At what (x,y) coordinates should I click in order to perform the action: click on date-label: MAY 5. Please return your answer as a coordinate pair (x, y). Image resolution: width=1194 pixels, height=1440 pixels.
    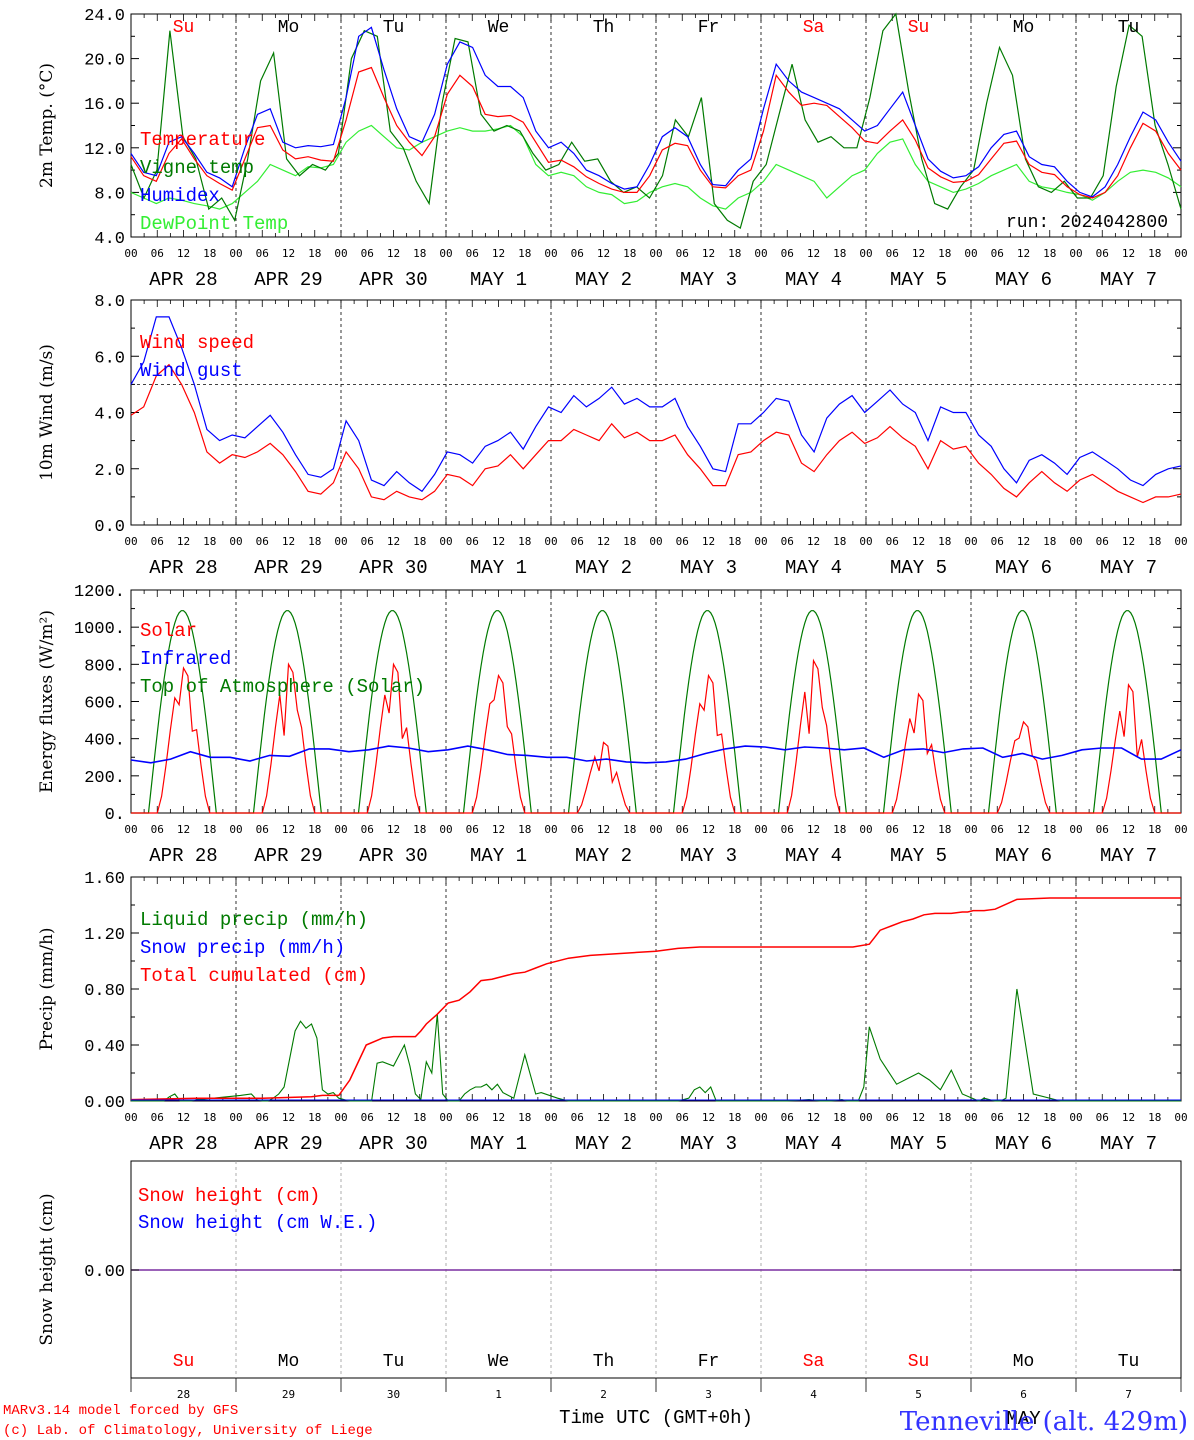
    Looking at the image, I should click on (918, 1144).